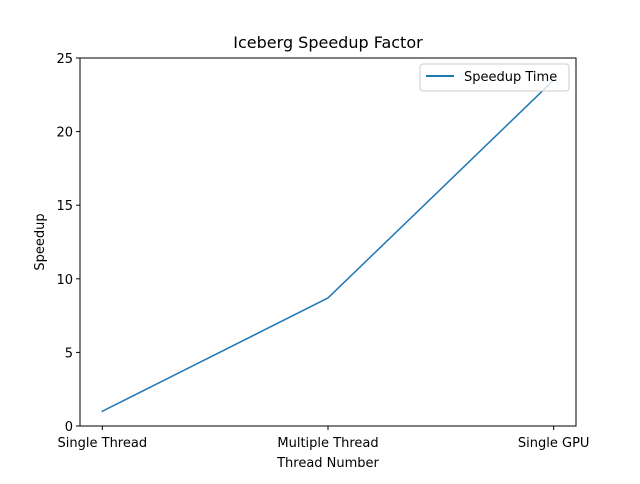 This screenshot has width=640, height=484. I want to click on legend: Speedup Time, so click(494, 77).